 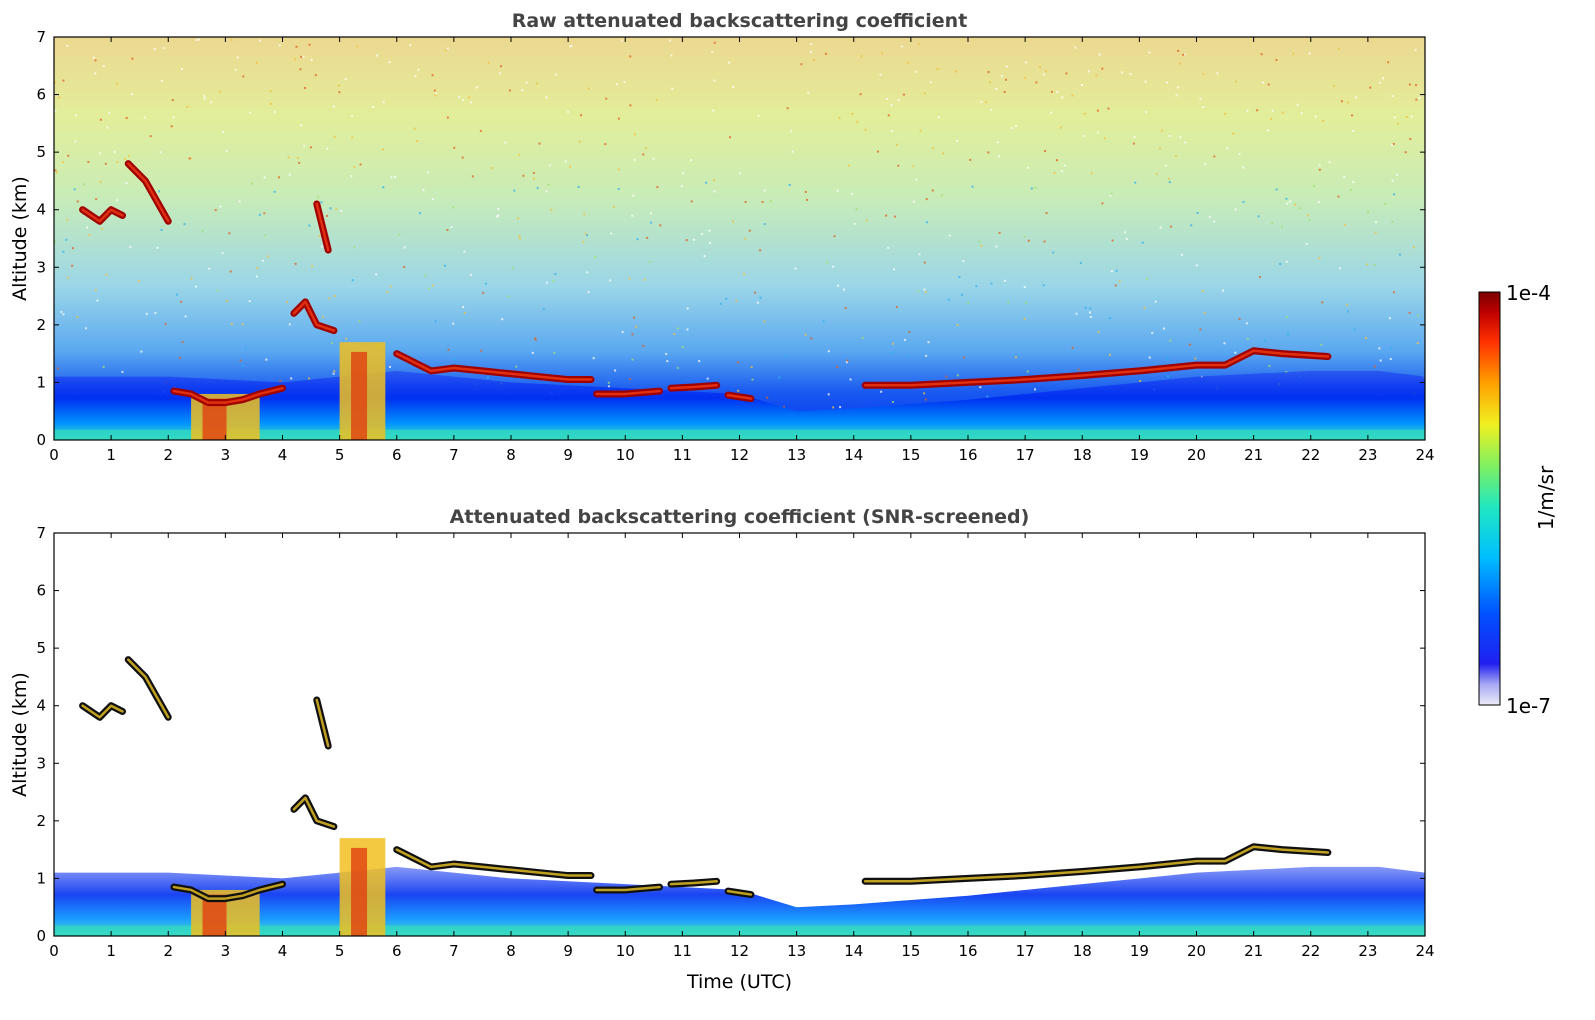 I want to click on colorbar-max-label: 1e-4, so click(x=1528, y=293).